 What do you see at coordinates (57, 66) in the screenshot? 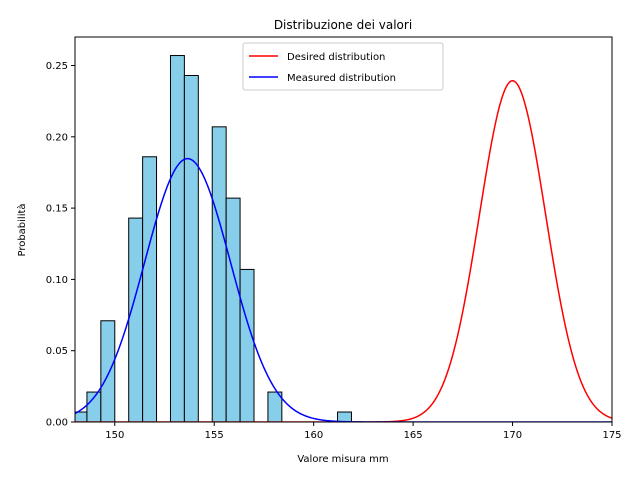
I see `y-tick-label: 0.25` at bounding box center [57, 66].